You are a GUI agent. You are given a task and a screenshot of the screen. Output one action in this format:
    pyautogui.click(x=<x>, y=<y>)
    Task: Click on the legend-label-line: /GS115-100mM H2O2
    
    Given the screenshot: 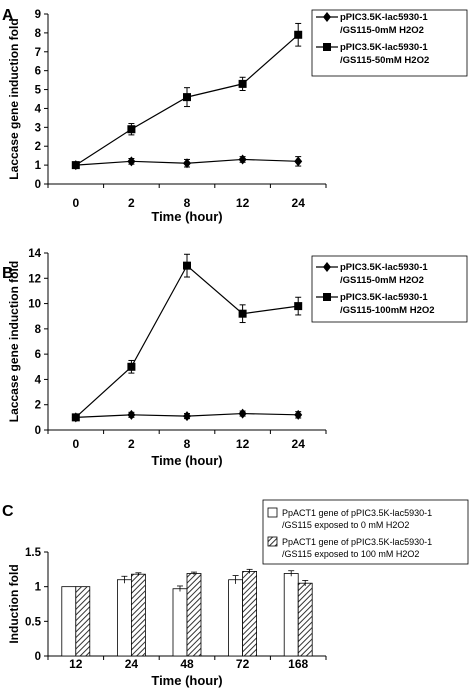 What is the action you would take?
    pyautogui.click(x=387, y=310)
    